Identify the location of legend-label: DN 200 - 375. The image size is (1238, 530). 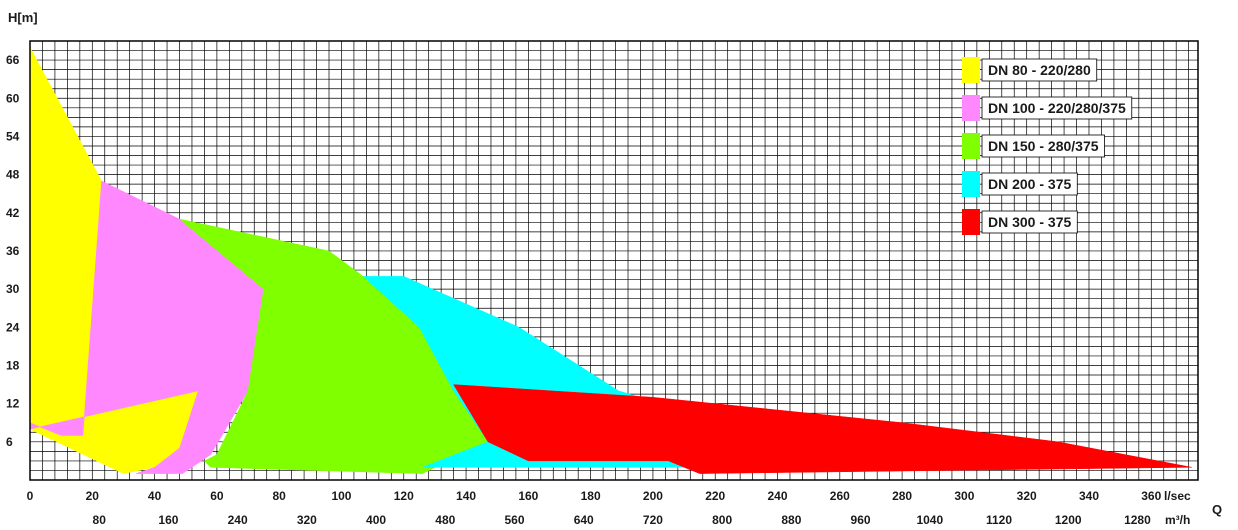
(1029, 184).